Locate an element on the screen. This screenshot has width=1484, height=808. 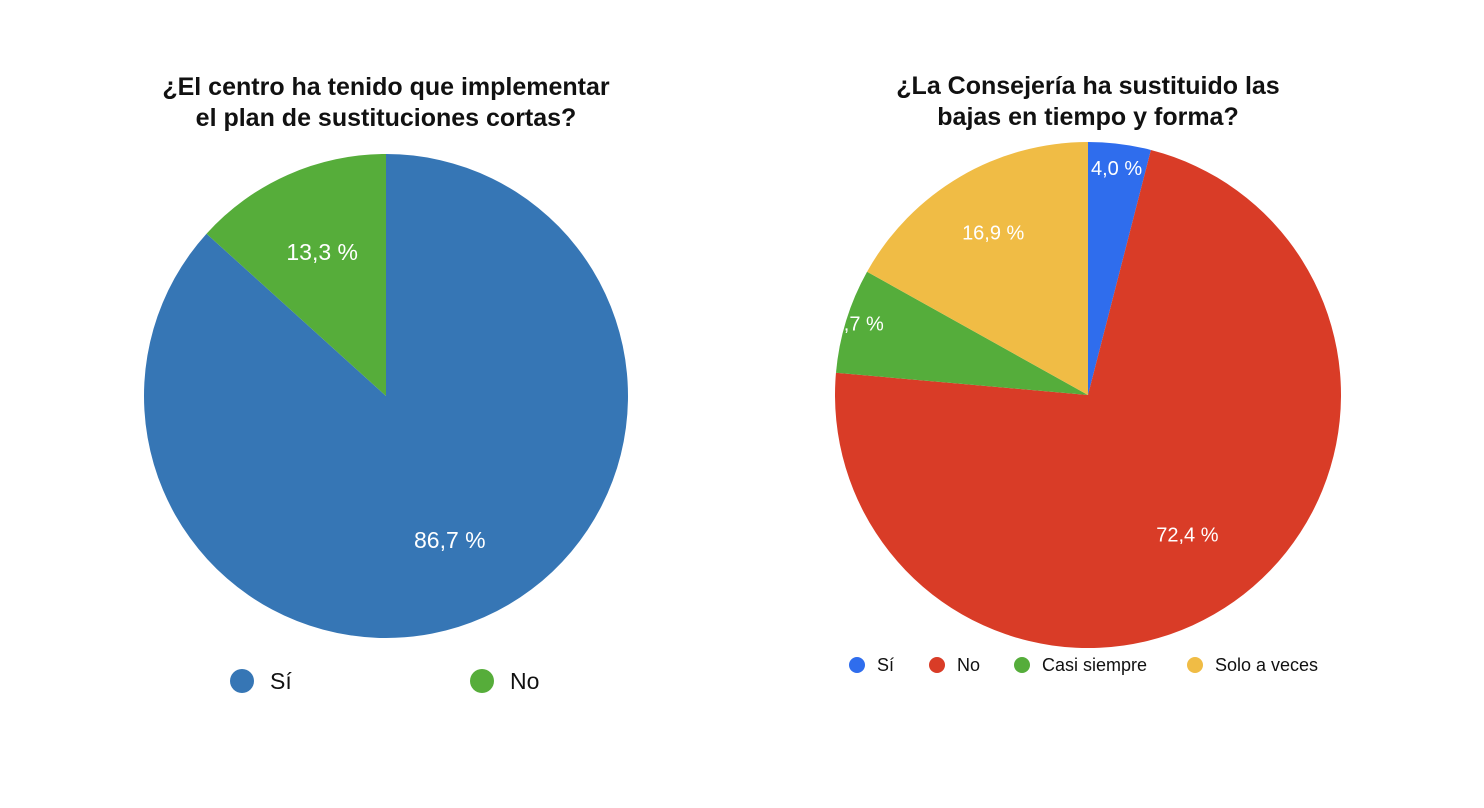
data-label-si: 4,0 % is located at coordinates (1116, 169).